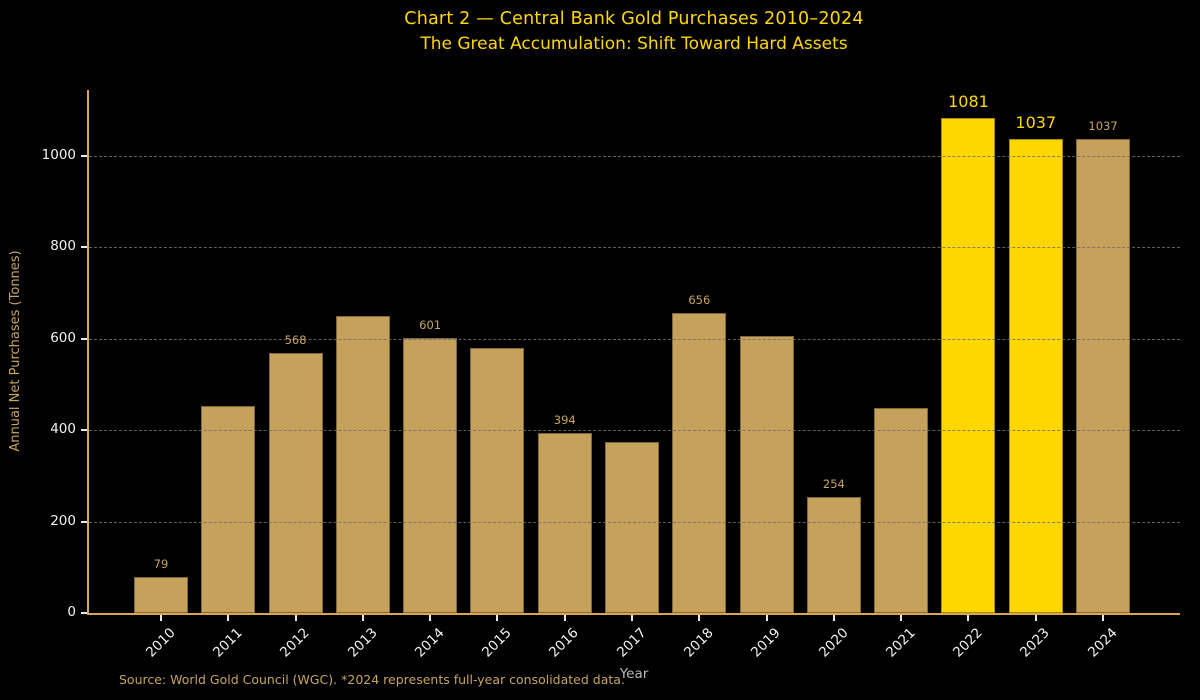 Image resolution: width=1200 pixels, height=700 pixels. What do you see at coordinates (362, 618) in the screenshot?
I see `xtick-mark-2013` at bounding box center [362, 618].